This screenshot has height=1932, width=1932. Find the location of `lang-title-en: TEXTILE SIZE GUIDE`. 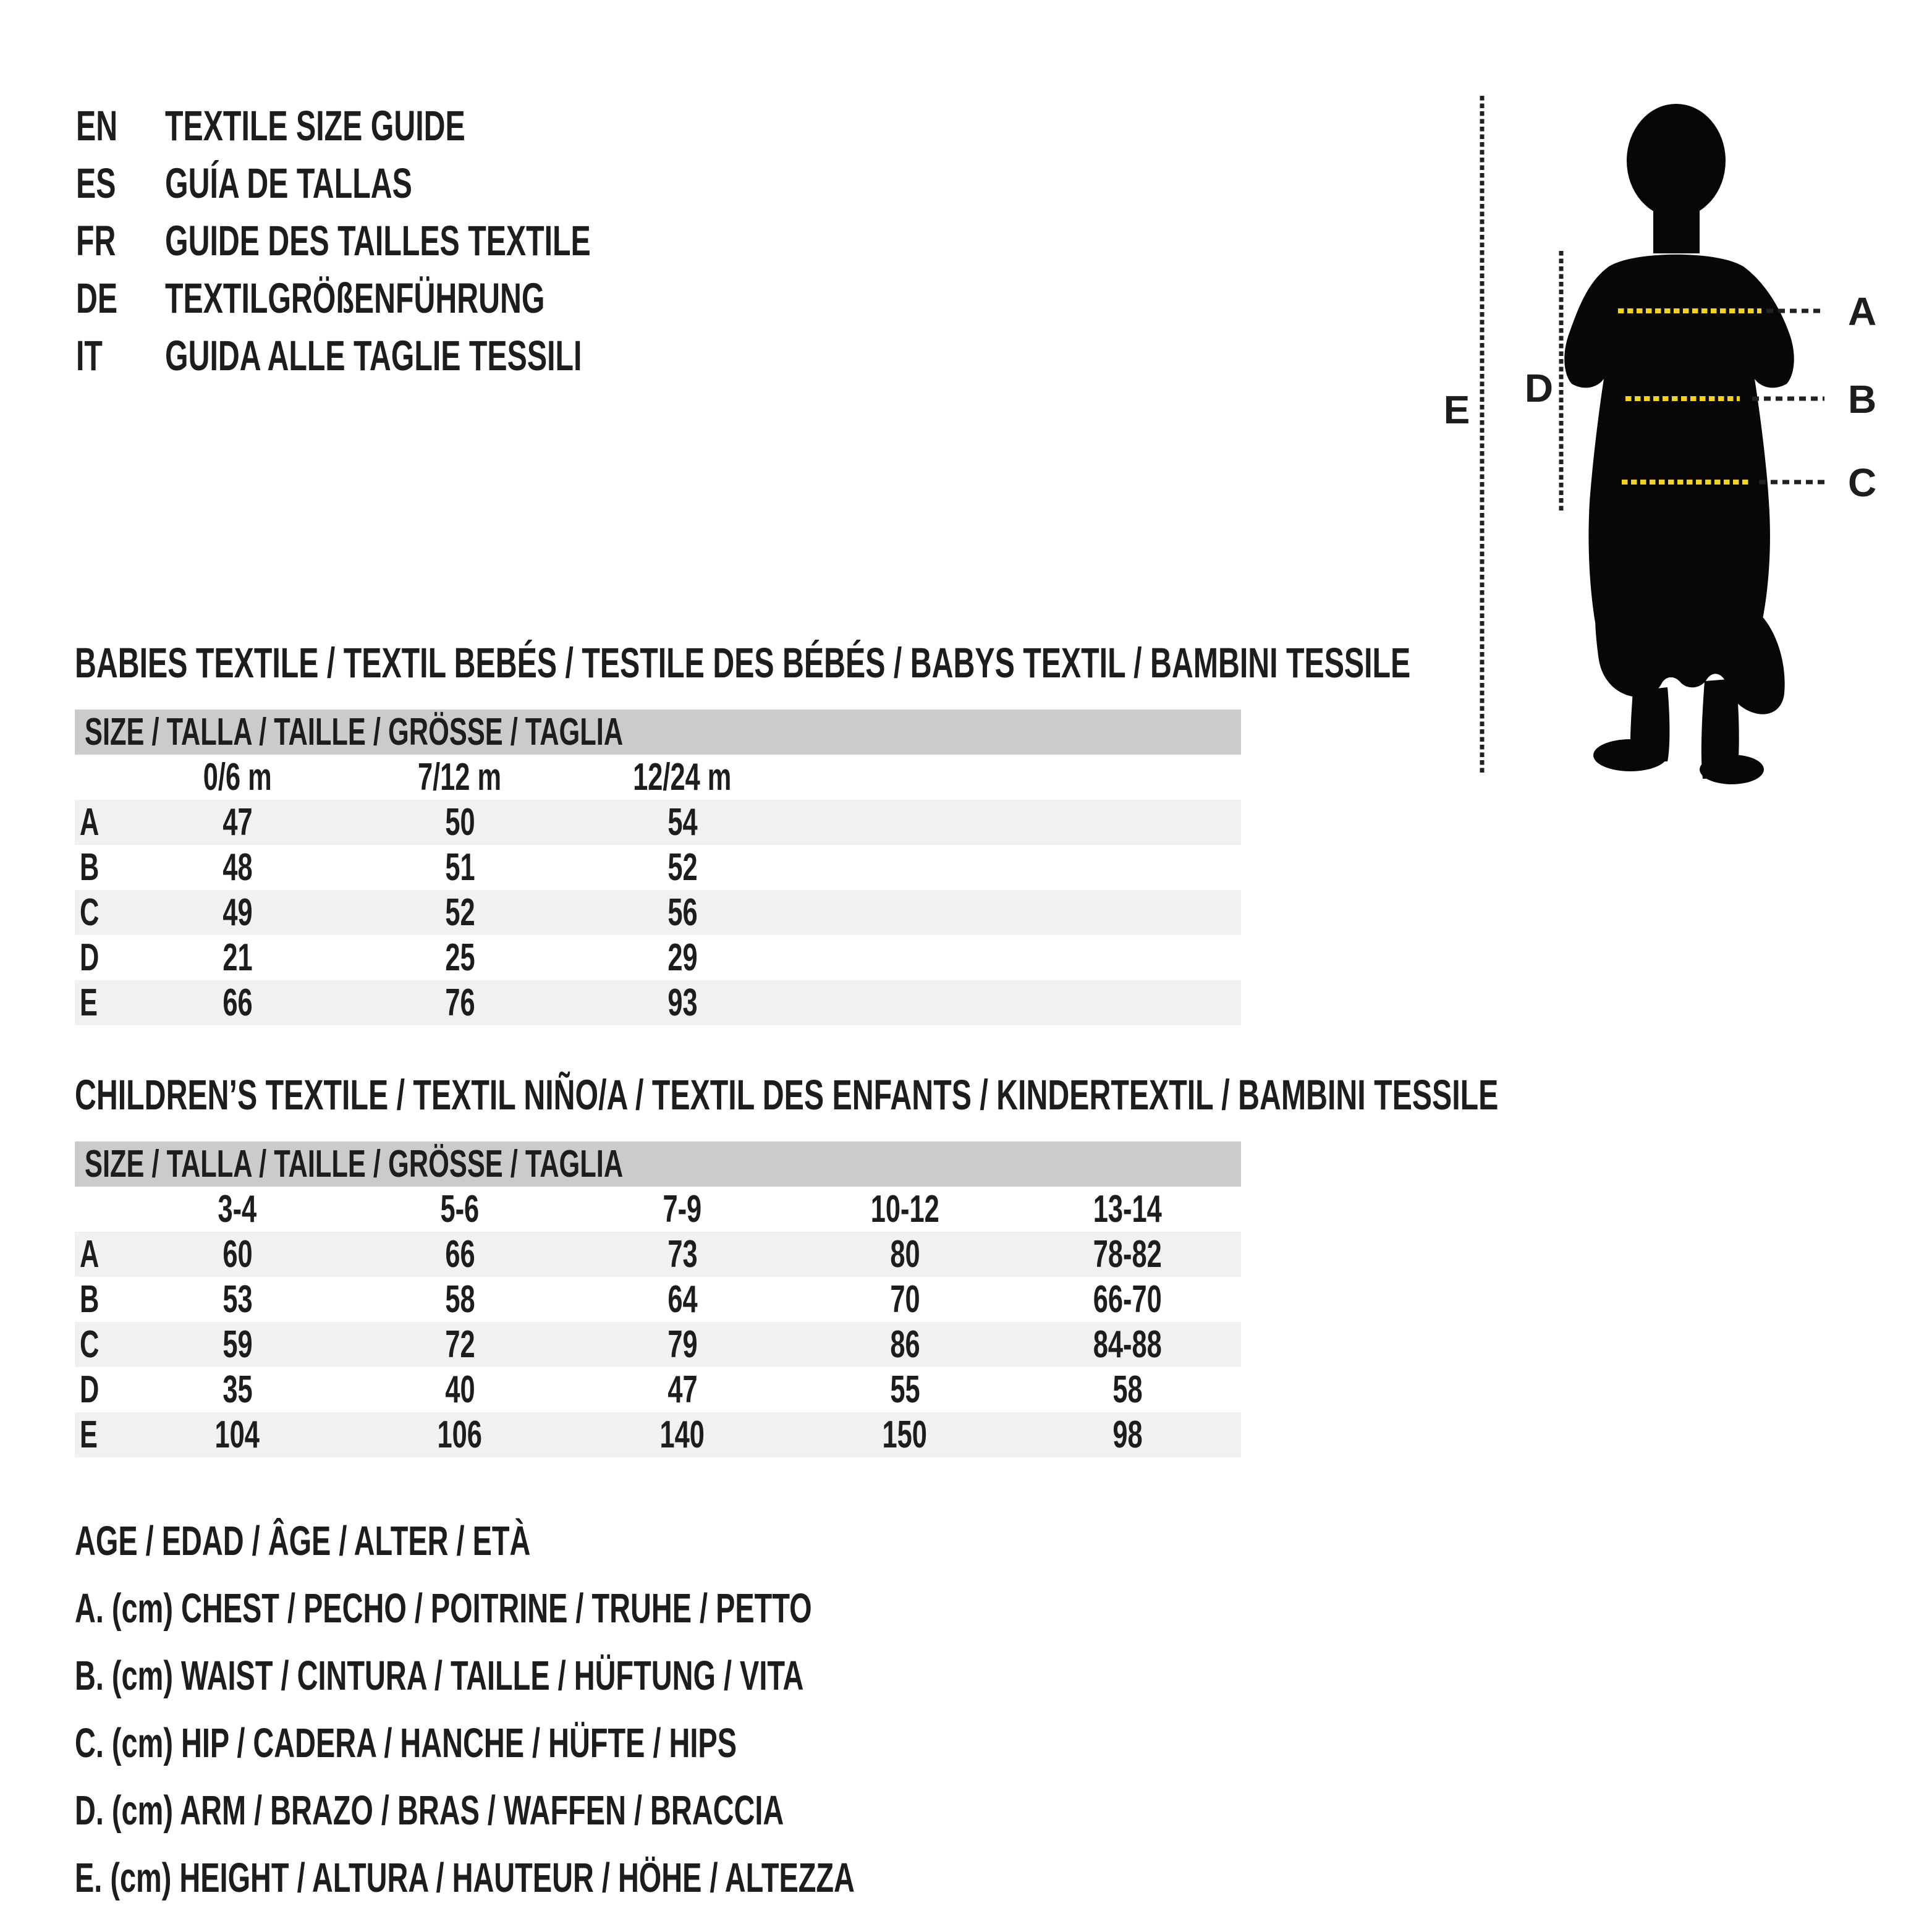

lang-title-en: TEXTILE SIZE GUIDE is located at coordinates (315, 126).